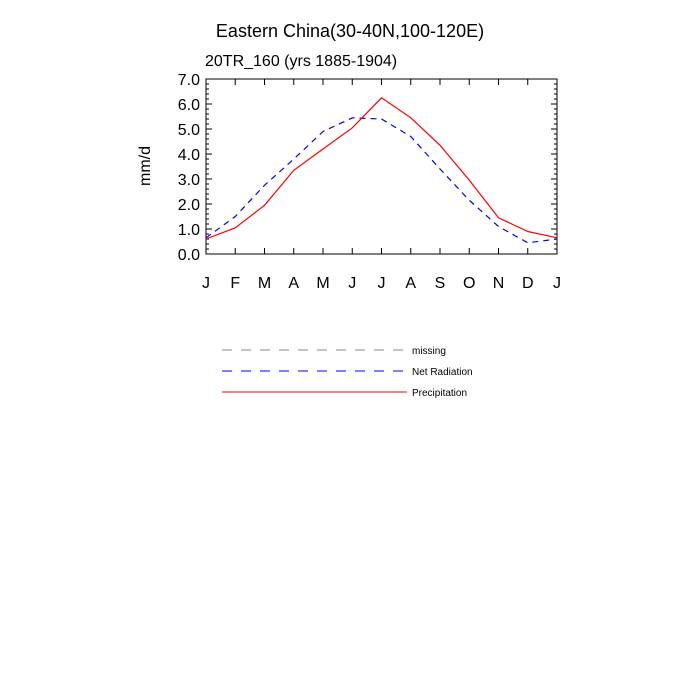  Describe the element at coordinates (469, 283) in the screenshot. I see `x-tick-label: O` at that location.